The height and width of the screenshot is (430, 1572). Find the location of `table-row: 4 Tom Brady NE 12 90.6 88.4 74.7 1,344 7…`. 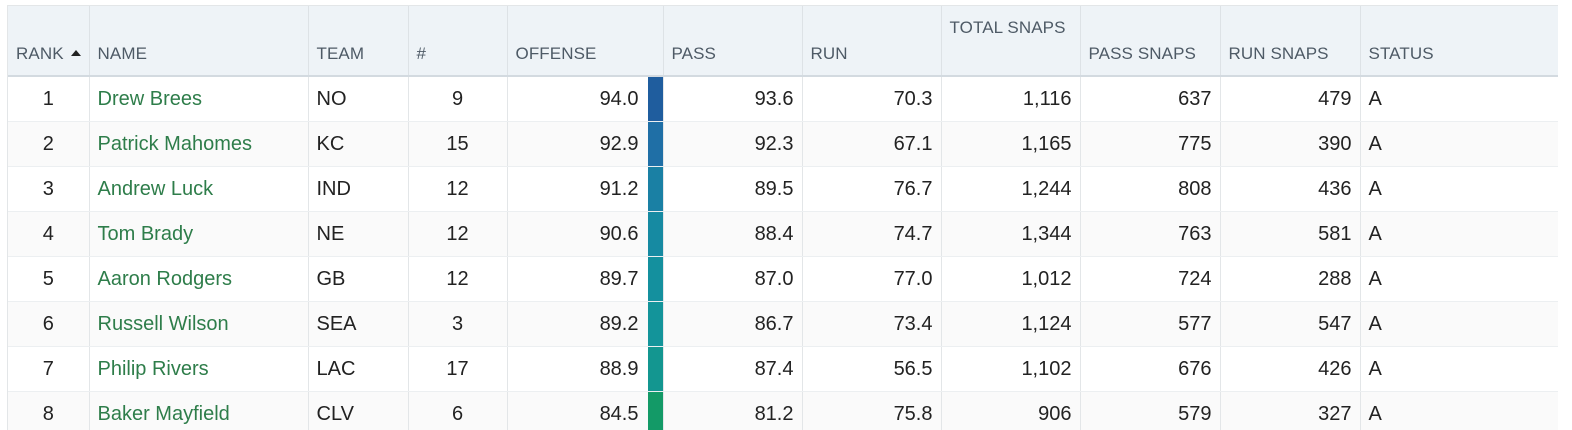

table-row: 4 Tom Brady NE 12 90.6 88.4 74.7 1,344 7… is located at coordinates (783, 234).